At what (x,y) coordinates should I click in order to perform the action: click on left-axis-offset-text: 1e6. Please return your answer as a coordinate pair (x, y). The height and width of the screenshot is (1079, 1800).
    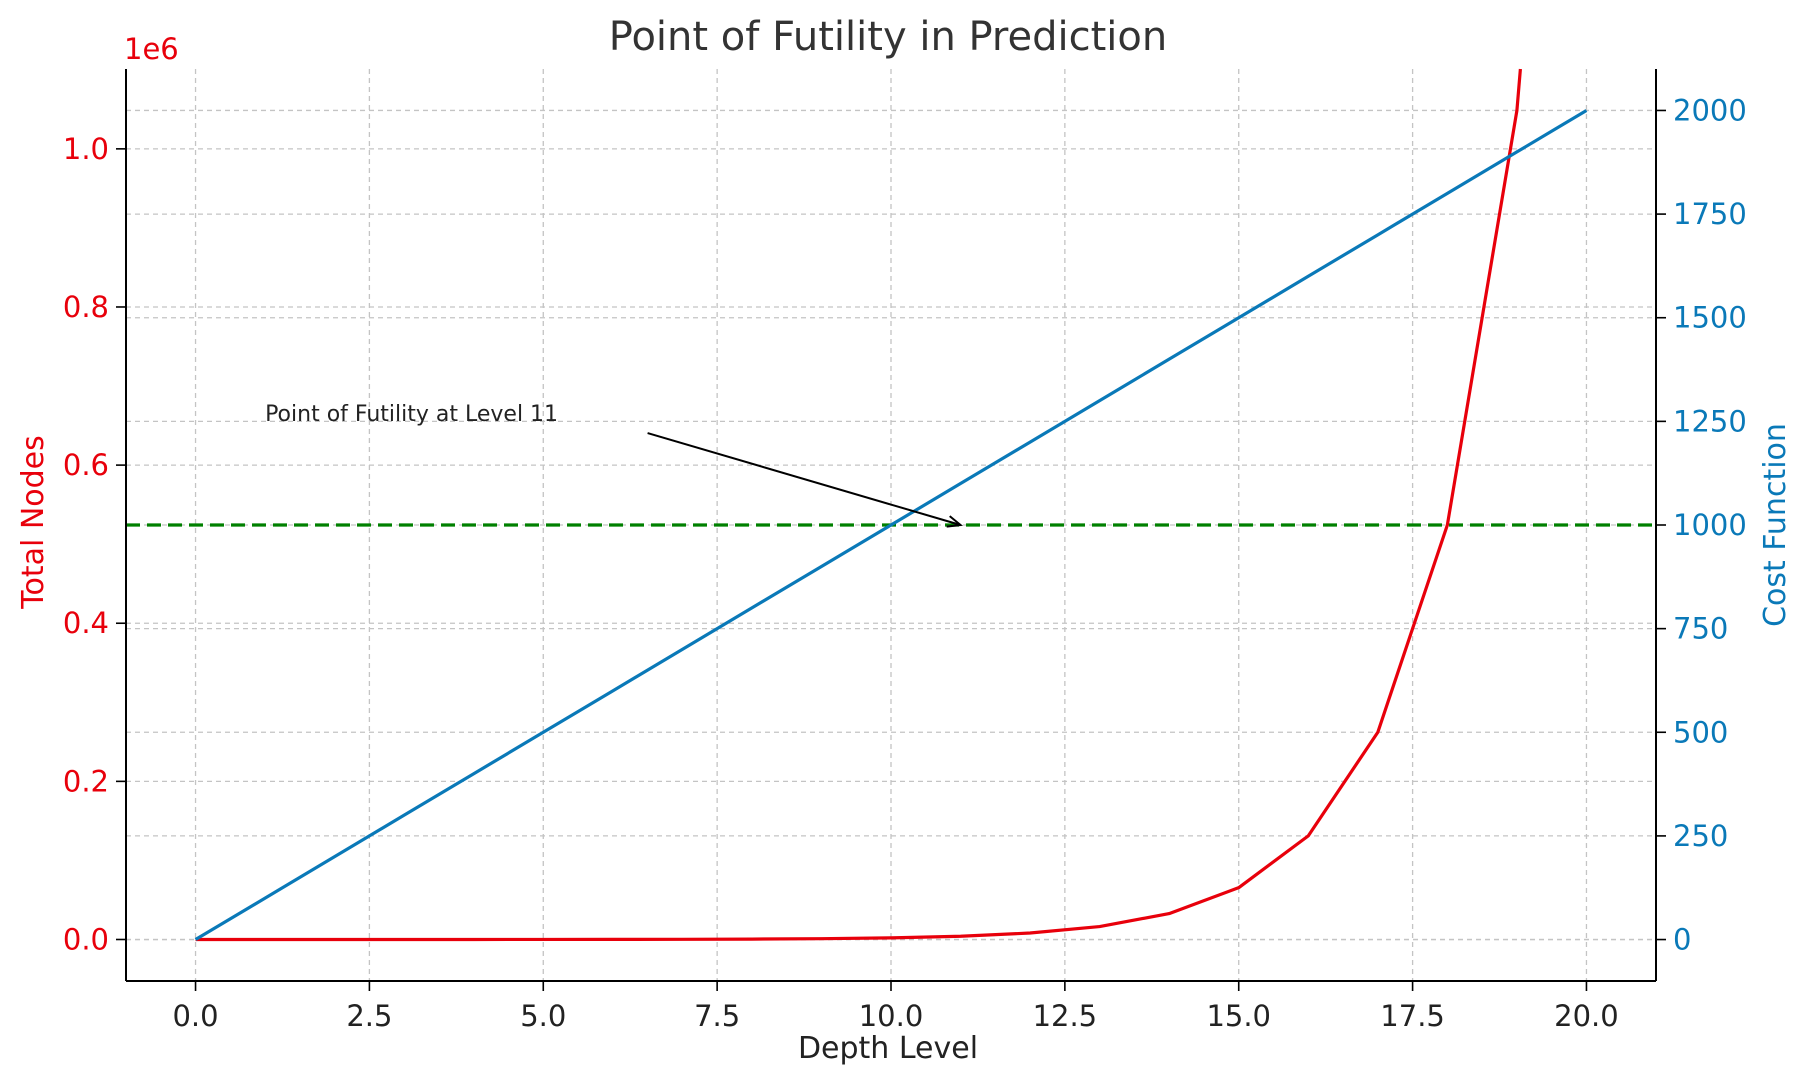
    Looking at the image, I should click on (151, 49).